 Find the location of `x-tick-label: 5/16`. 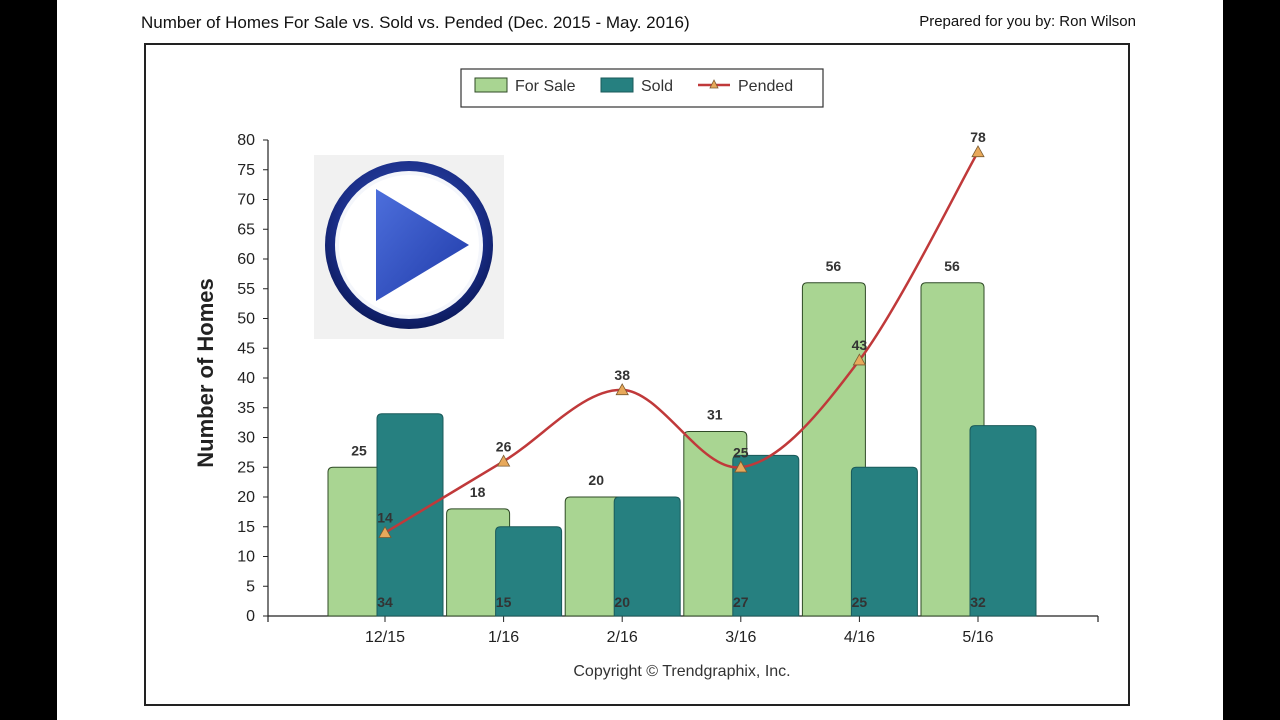

x-tick-label: 5/16 is located at coordinates (977, 637).